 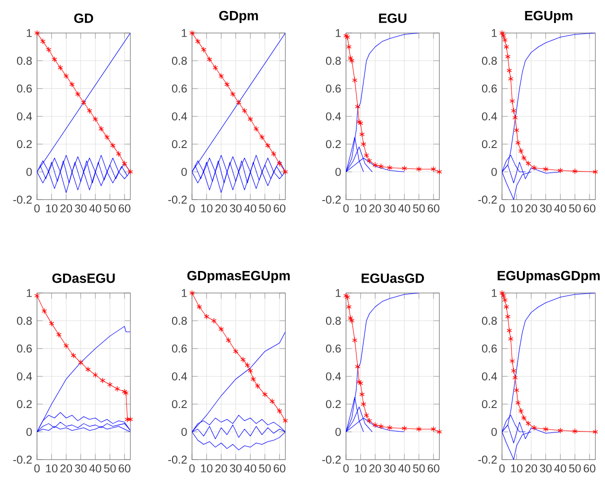 I want to click on chart-title: EGUasGD, so click(x=393, y=278).